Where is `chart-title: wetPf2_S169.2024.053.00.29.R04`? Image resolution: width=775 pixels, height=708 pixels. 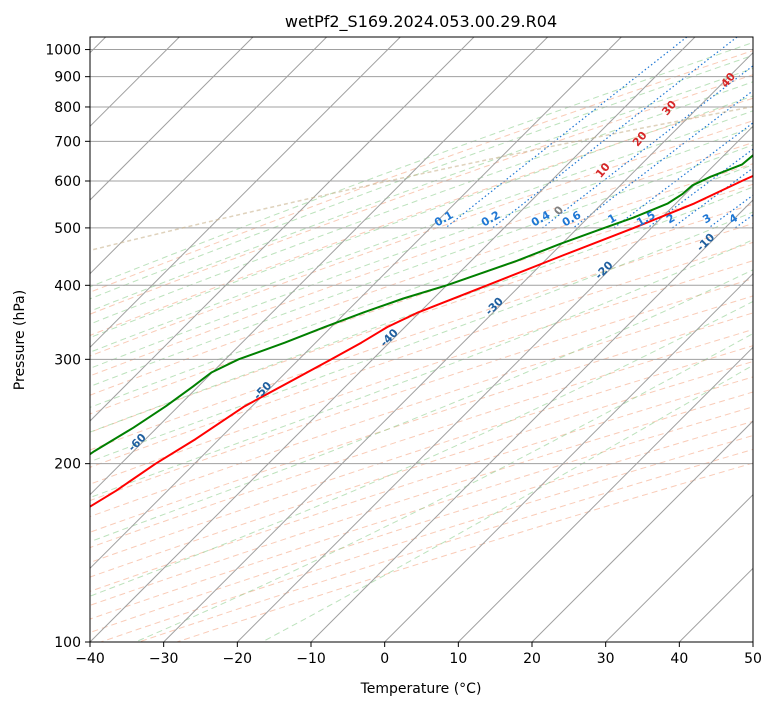
chart-title: wetPf2_S169.2024.053.00.29.R04 is located at coordinates (421, 22).